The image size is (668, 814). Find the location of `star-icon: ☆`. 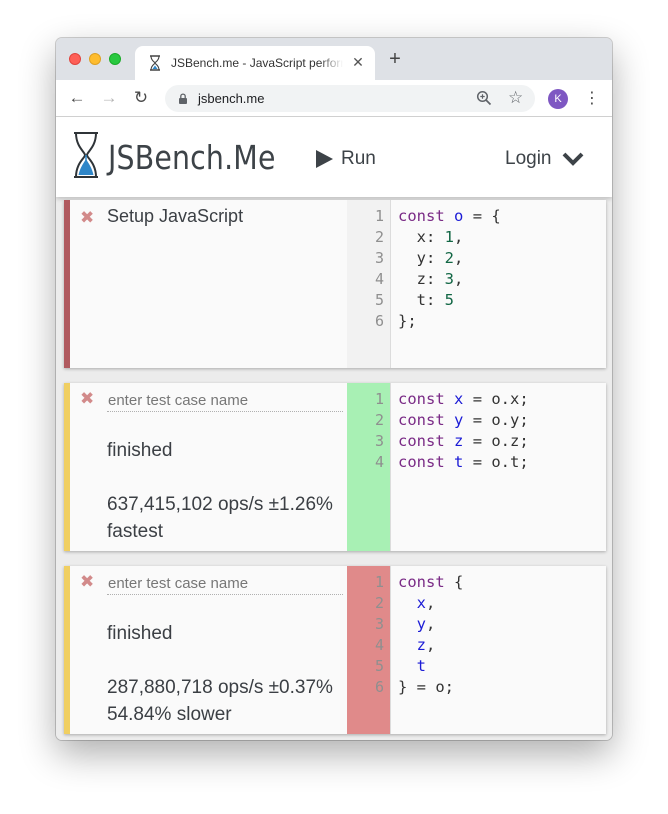

star-icon: ☆ is located at coordinates (516, 97).